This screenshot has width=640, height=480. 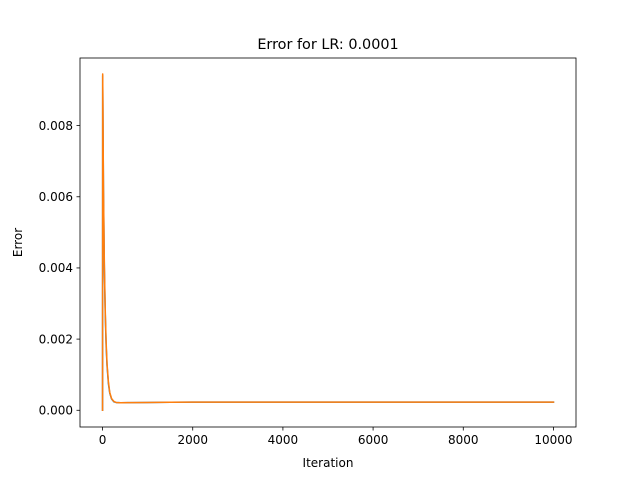 I want to click on x-tick-label: 2000, so click(x=192, y=440).